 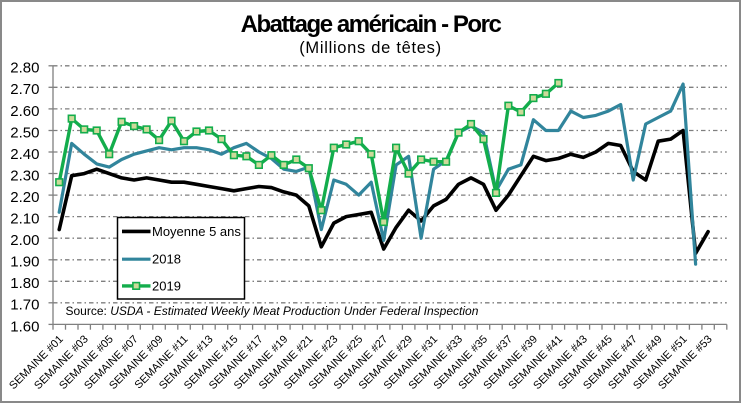 I want to click on svg-text: Abattage américain - Porc, so click(x=371, y=24).